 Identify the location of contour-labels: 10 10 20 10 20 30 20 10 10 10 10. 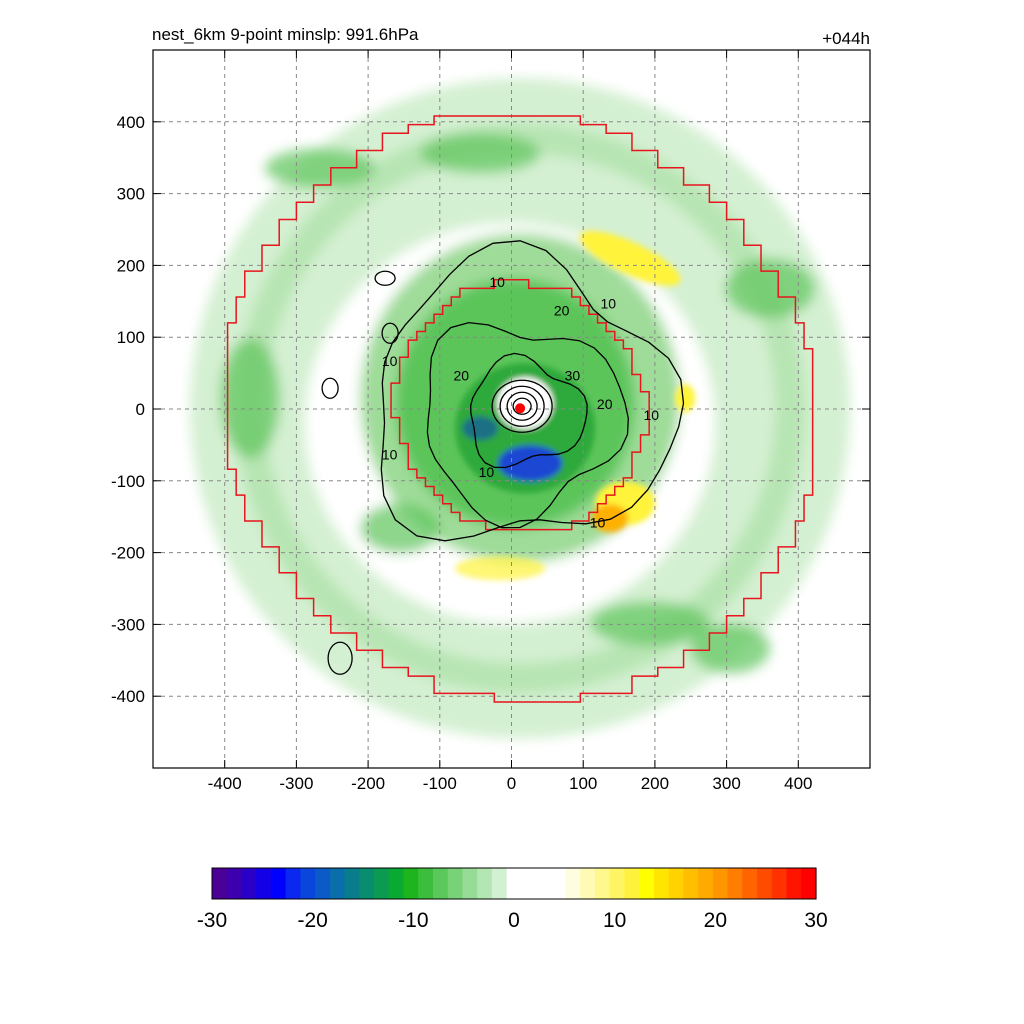
(520, 402).